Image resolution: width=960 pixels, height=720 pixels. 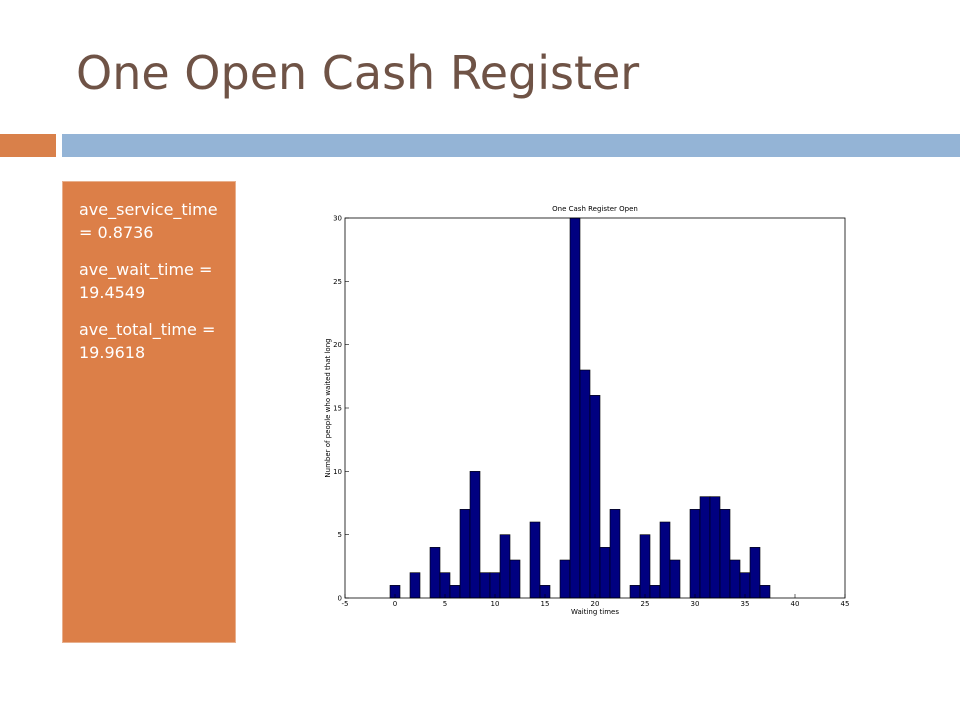 I want to click on x-tick-label: 30, so click(x=695, y=604).